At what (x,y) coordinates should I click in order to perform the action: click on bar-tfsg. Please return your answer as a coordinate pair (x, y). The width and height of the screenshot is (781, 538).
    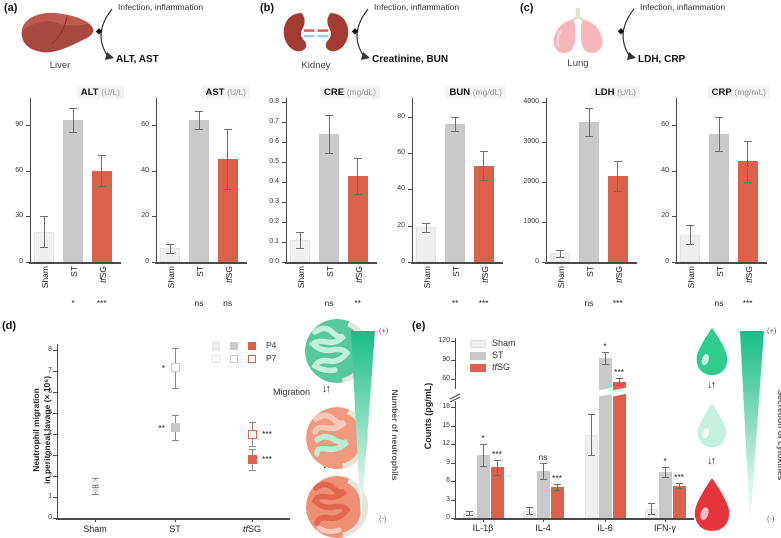
    Looking at the image, I should click on (617, 219).